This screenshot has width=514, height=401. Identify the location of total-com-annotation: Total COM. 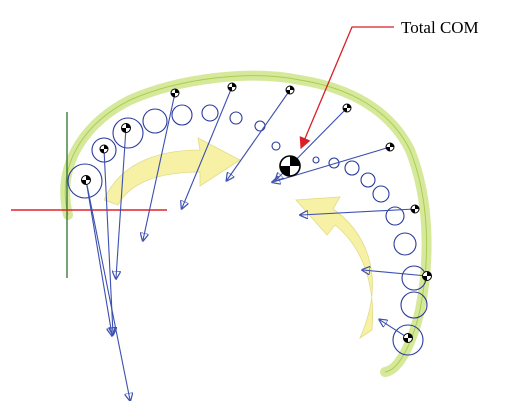
(389, 84).